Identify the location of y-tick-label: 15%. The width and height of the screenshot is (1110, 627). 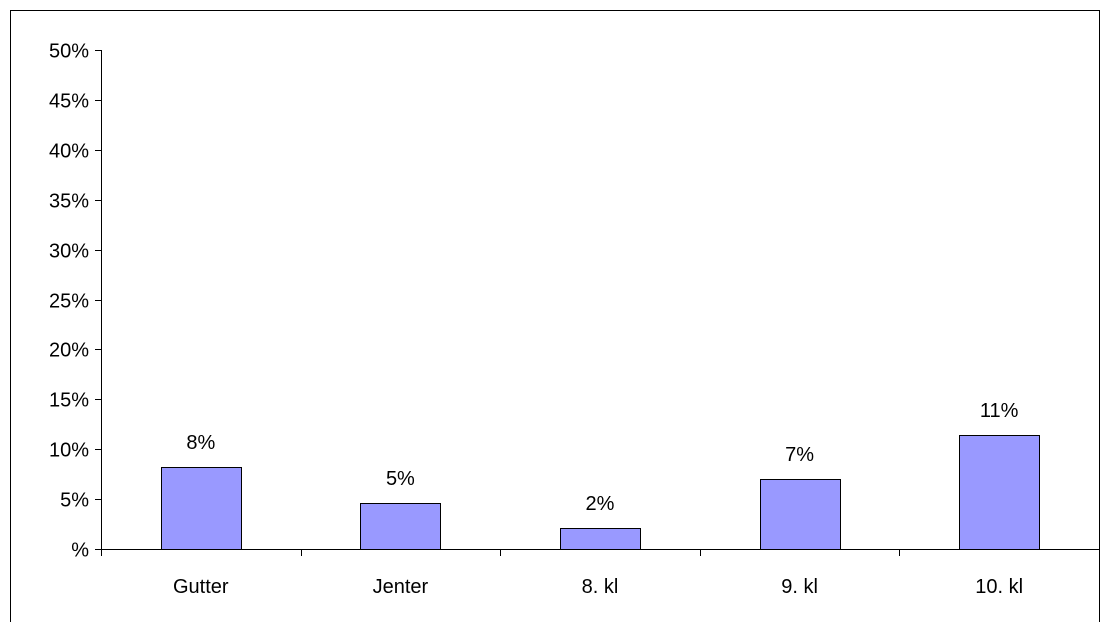
(69, 401).